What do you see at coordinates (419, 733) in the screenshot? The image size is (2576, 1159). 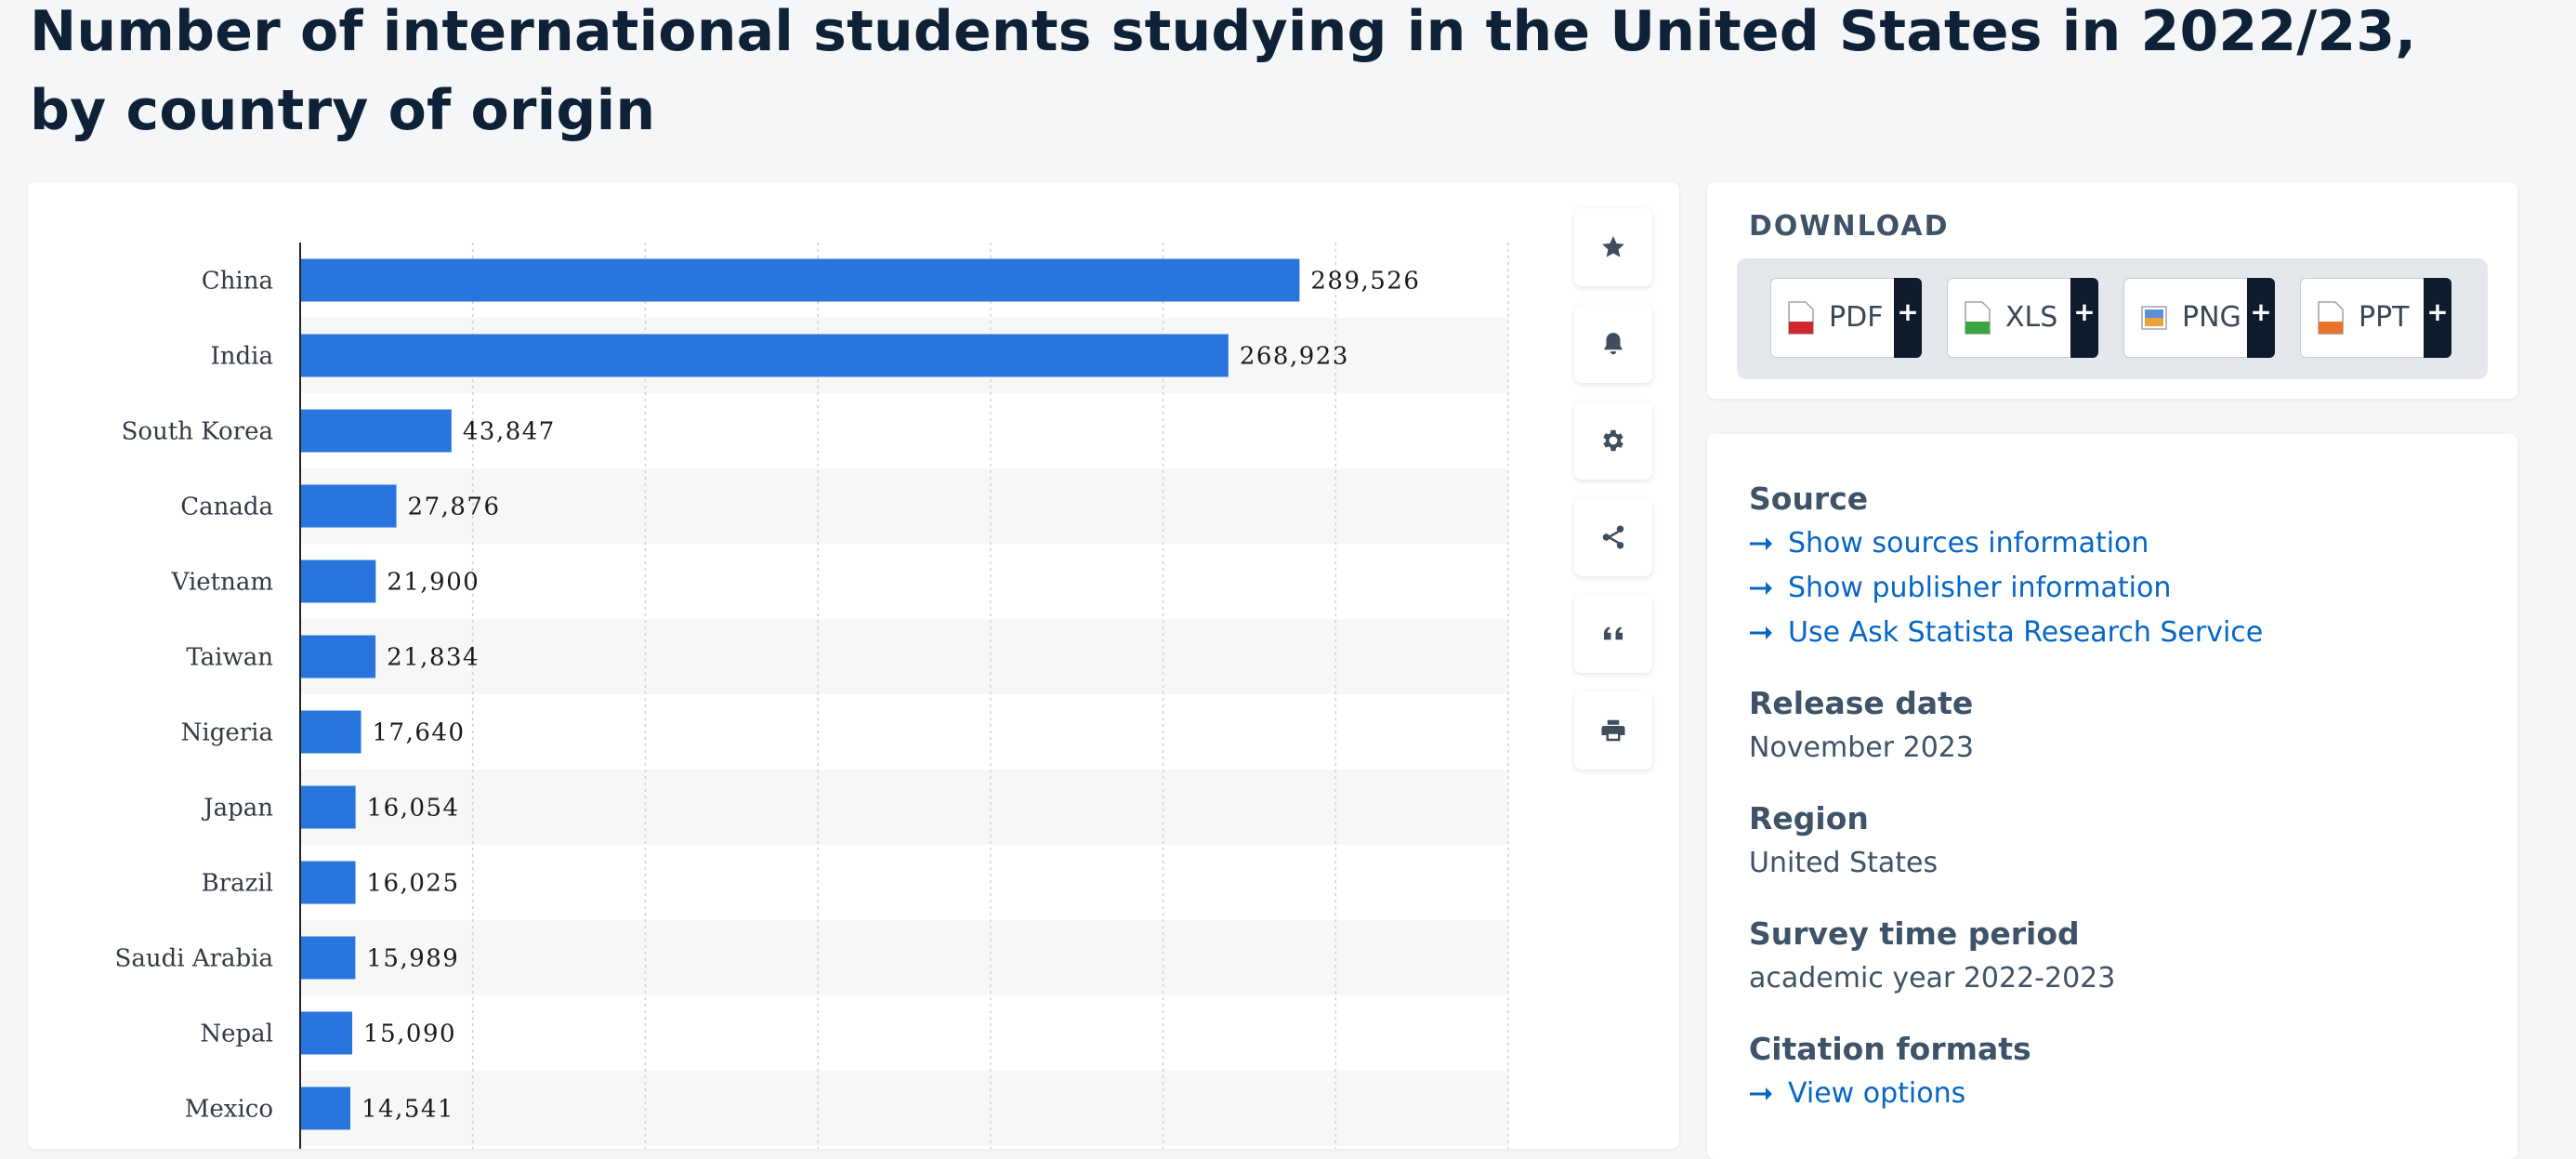 I see `value-label: 17,640` at bounding box center [419, 733].